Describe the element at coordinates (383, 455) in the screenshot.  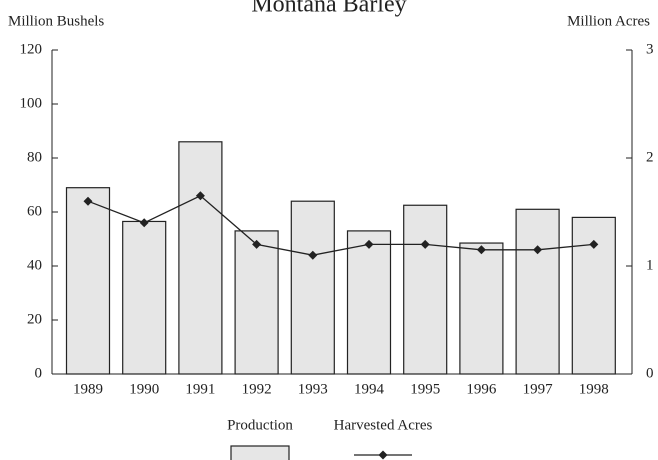
I see `legend-marker` at that location.